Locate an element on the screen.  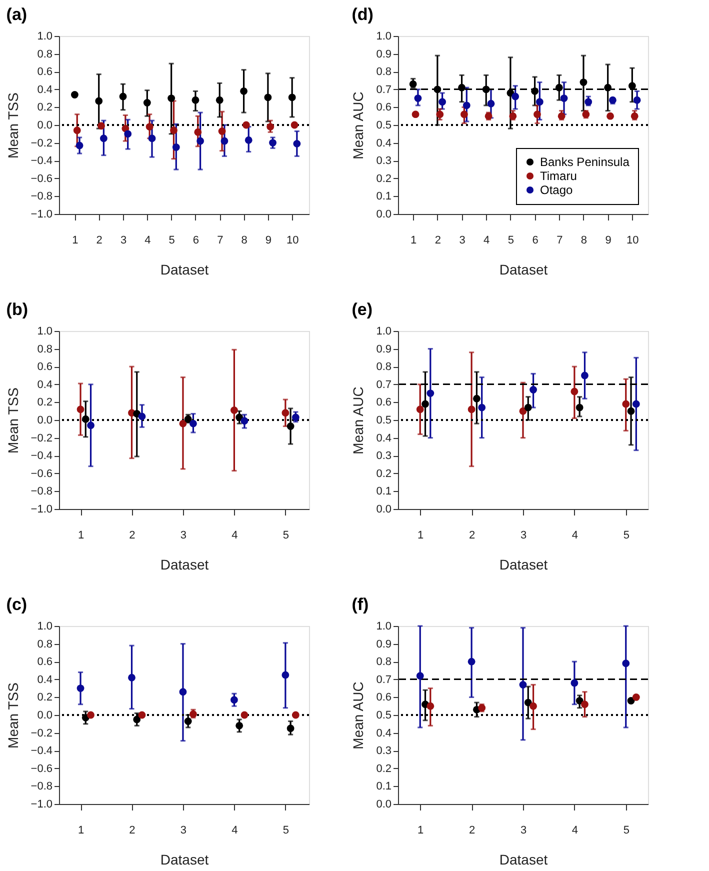
chart-title: (f) is located at coordinates (360, 604).